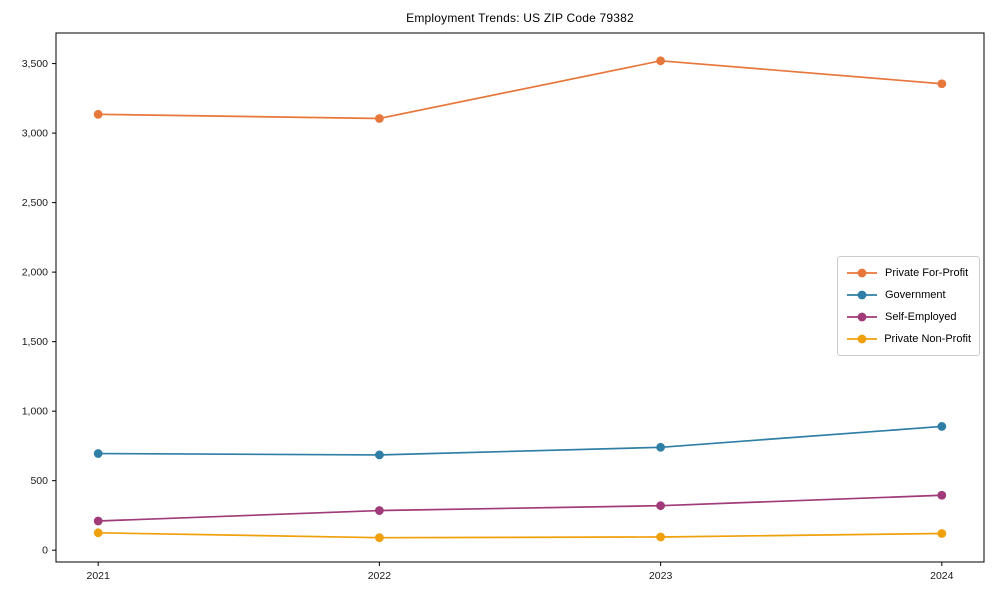  What do you see at coordinates (520, 18) in the screenshot?
I see `chart-title: Employment Trends: US ZIP Code 79382` at bounding box center [520, 18].